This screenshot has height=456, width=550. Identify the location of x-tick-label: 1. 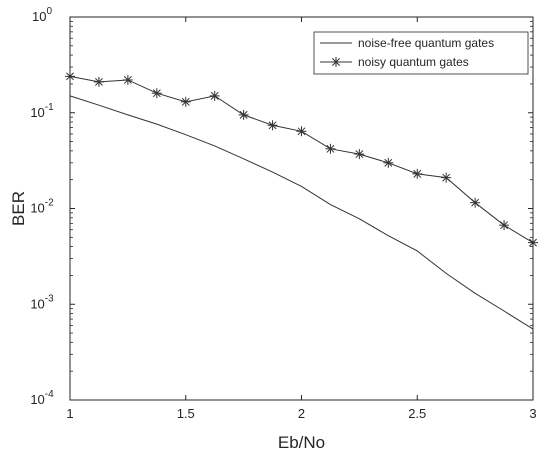
(69, 413).